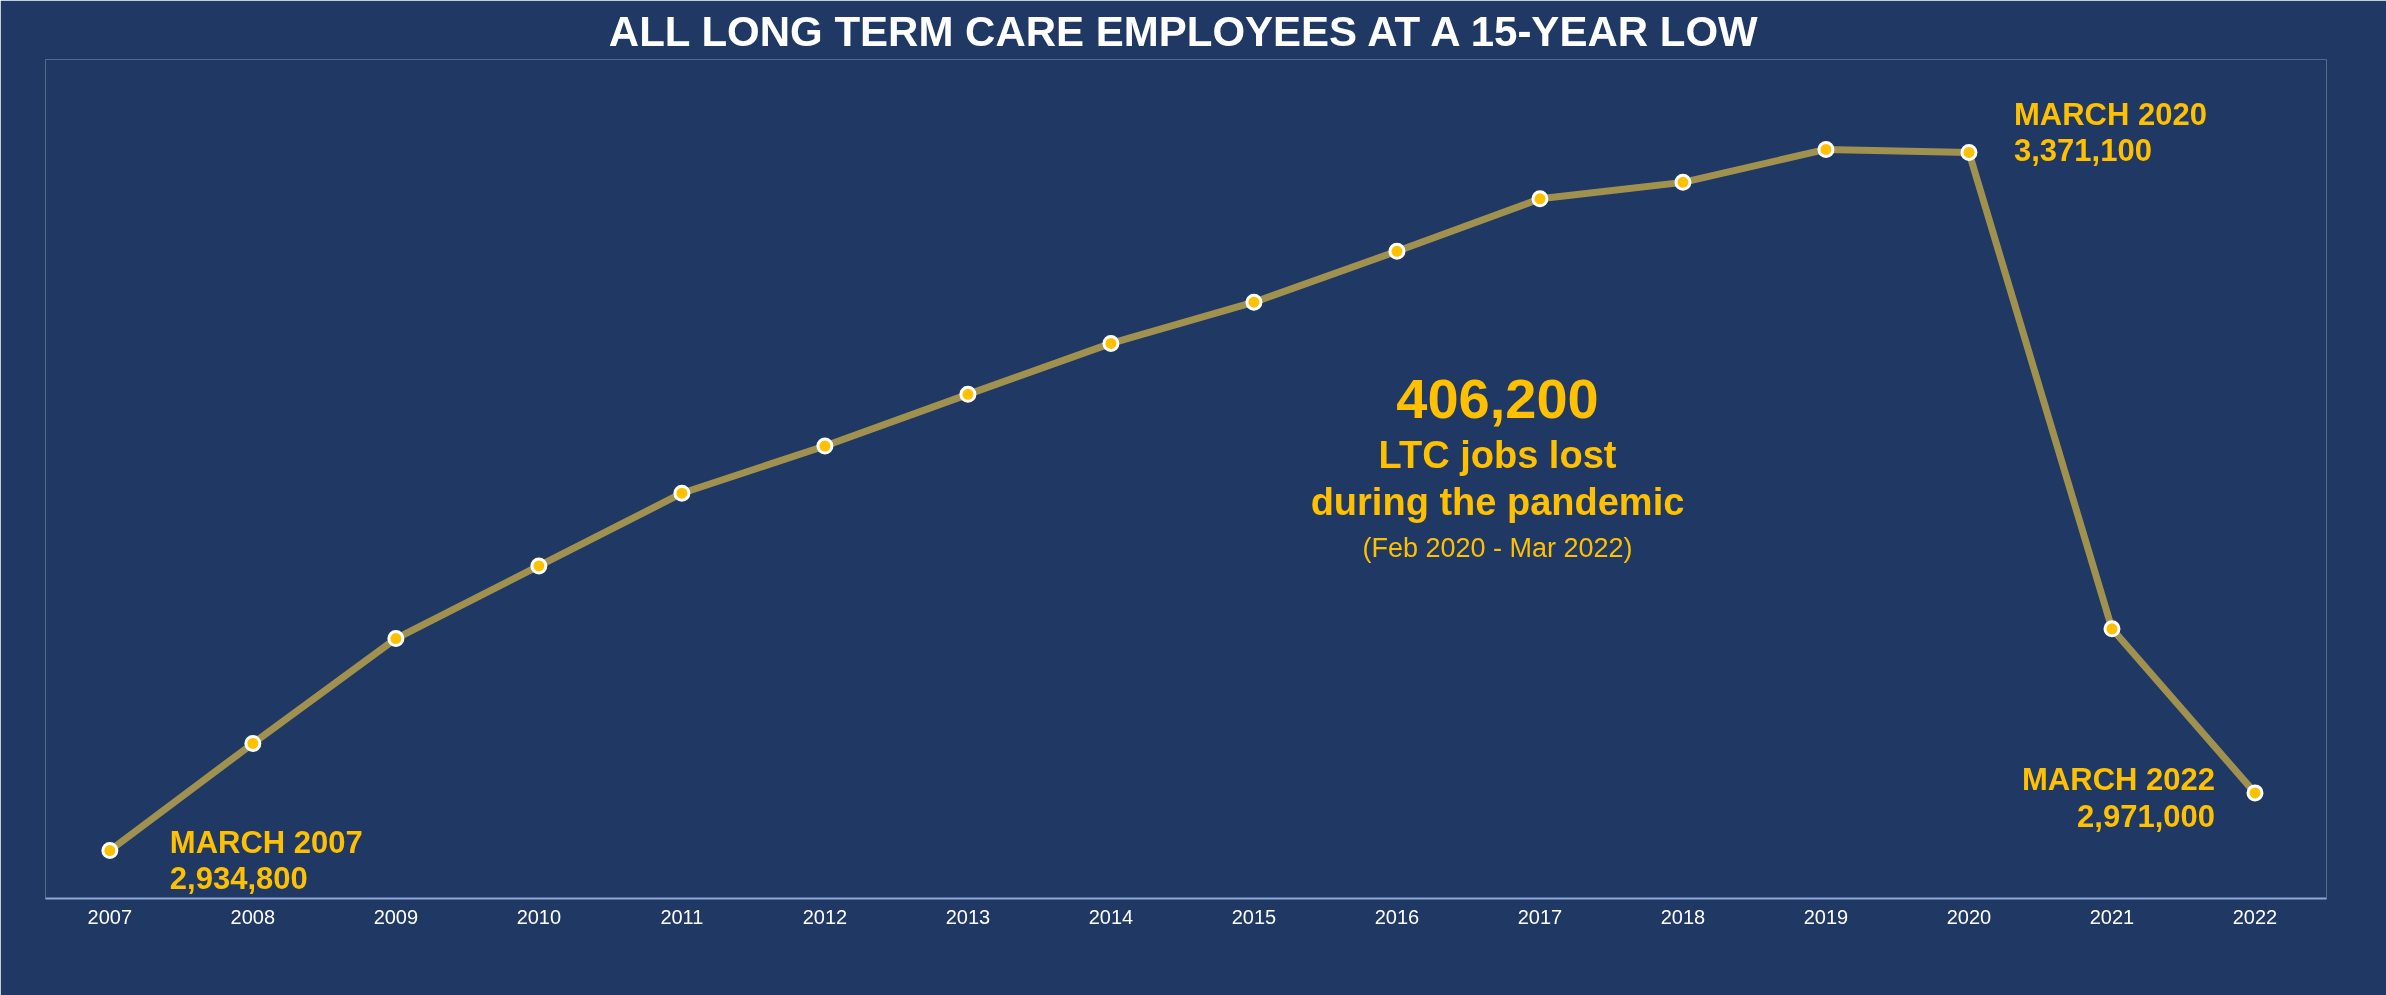 This screenshot has height=995, width=2386. Describe the element at coordinates (2255, 916) in the screenshot. I see `x-tick-label: 2022` at that location.